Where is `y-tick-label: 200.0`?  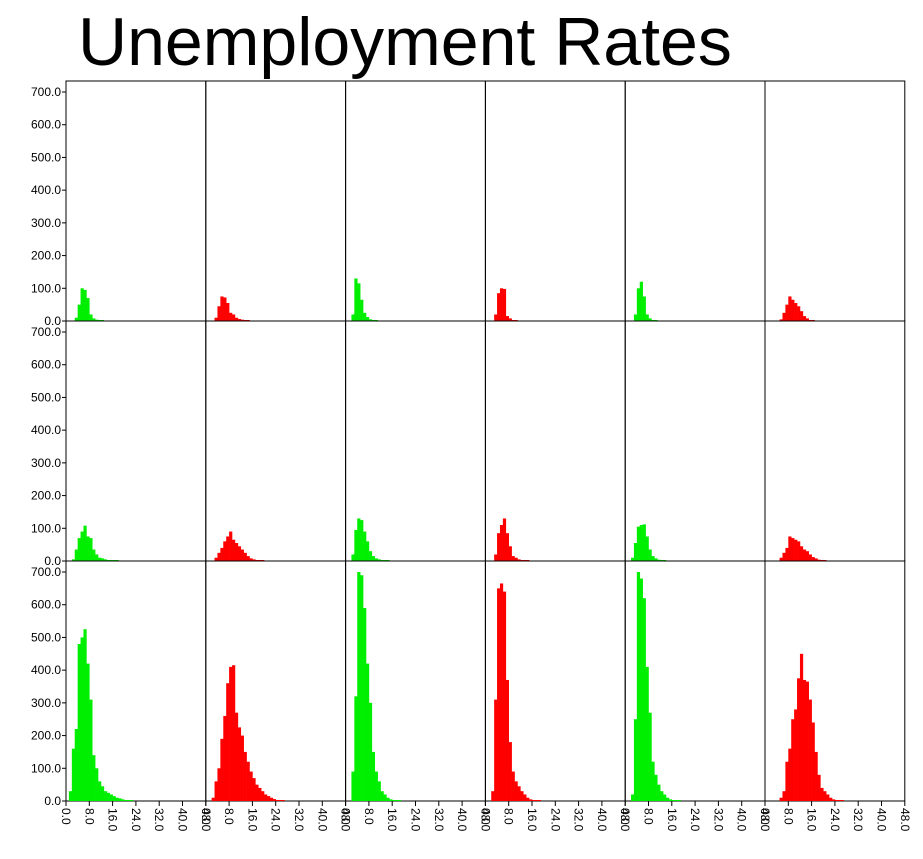 y-tick-label: 200.0 is located at coordinates (46, 256).